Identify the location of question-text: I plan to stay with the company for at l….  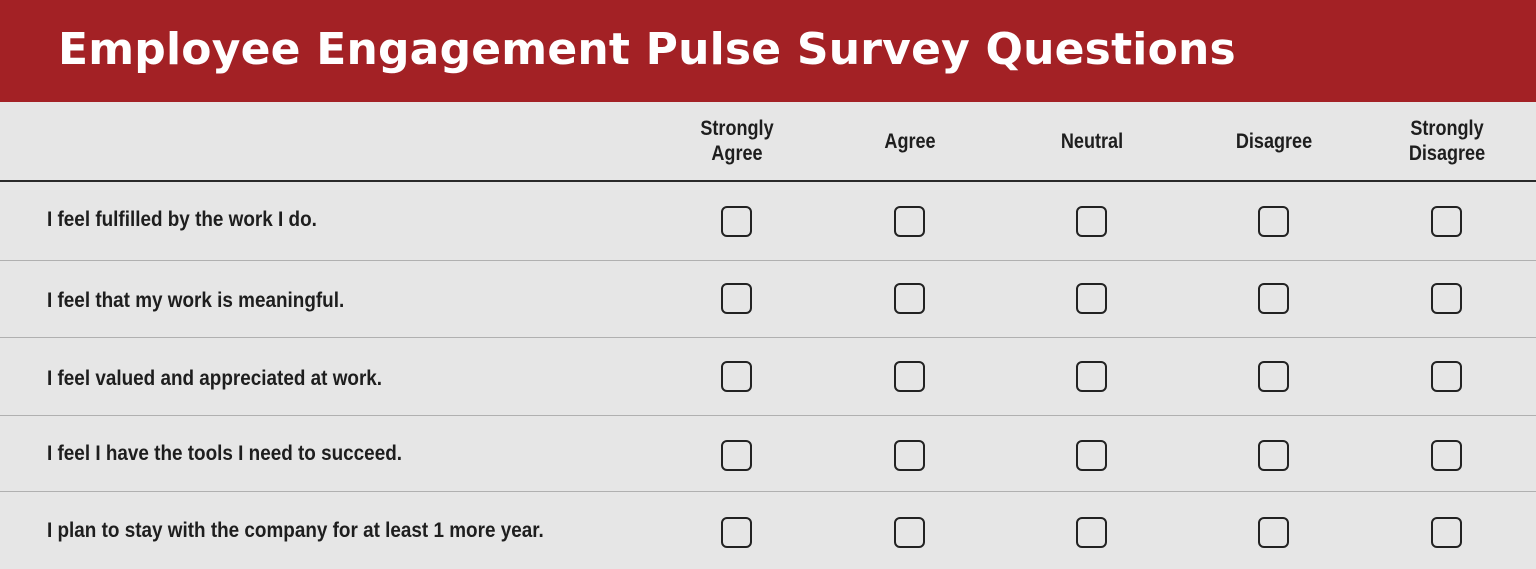
(295, 530).